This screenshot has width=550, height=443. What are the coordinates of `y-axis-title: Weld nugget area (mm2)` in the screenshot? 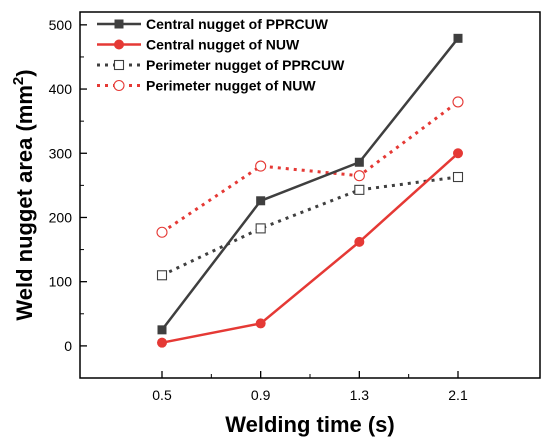 It's located at (23, 194).